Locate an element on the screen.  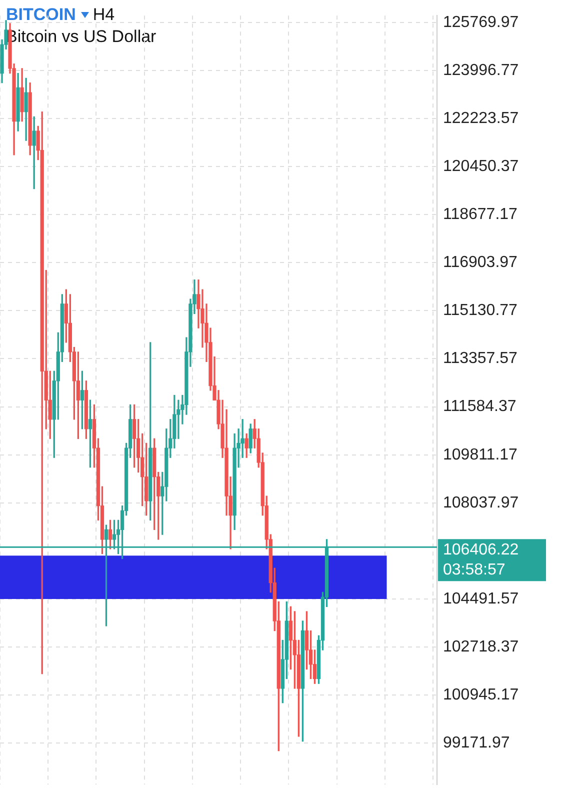
y-tick-label: 111584.37 is located at coordinates (479, 407).